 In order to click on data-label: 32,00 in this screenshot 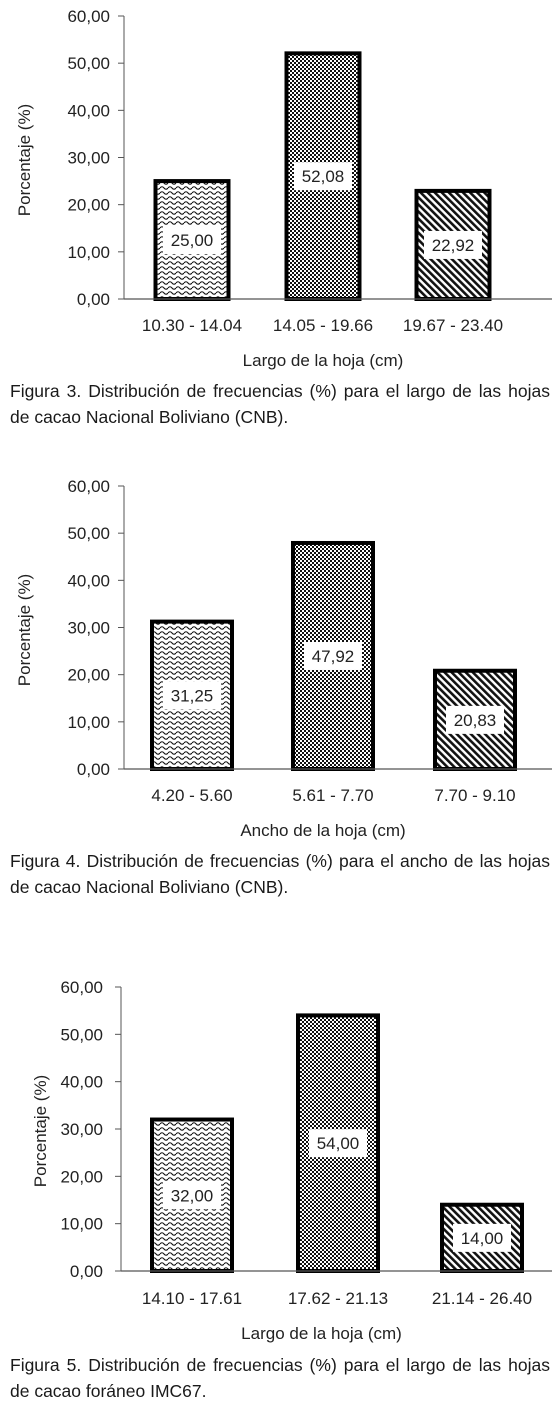, I will do `click(192, 1195)`.